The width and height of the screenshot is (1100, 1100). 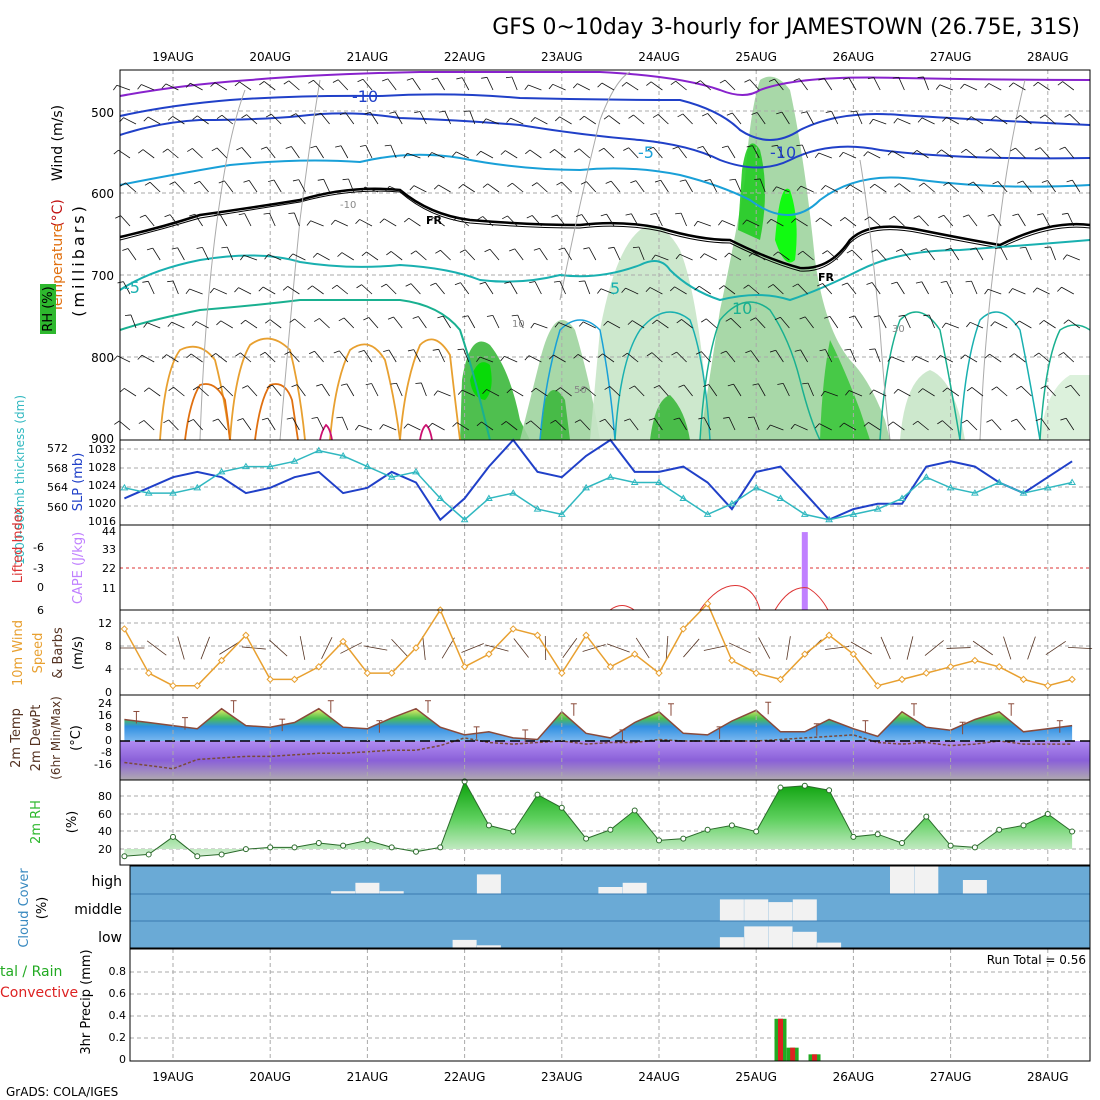 What do you see at coordinates (598, 752) in the screenshot?
I see `dewpoint-line` at bounding box center [598, 752].